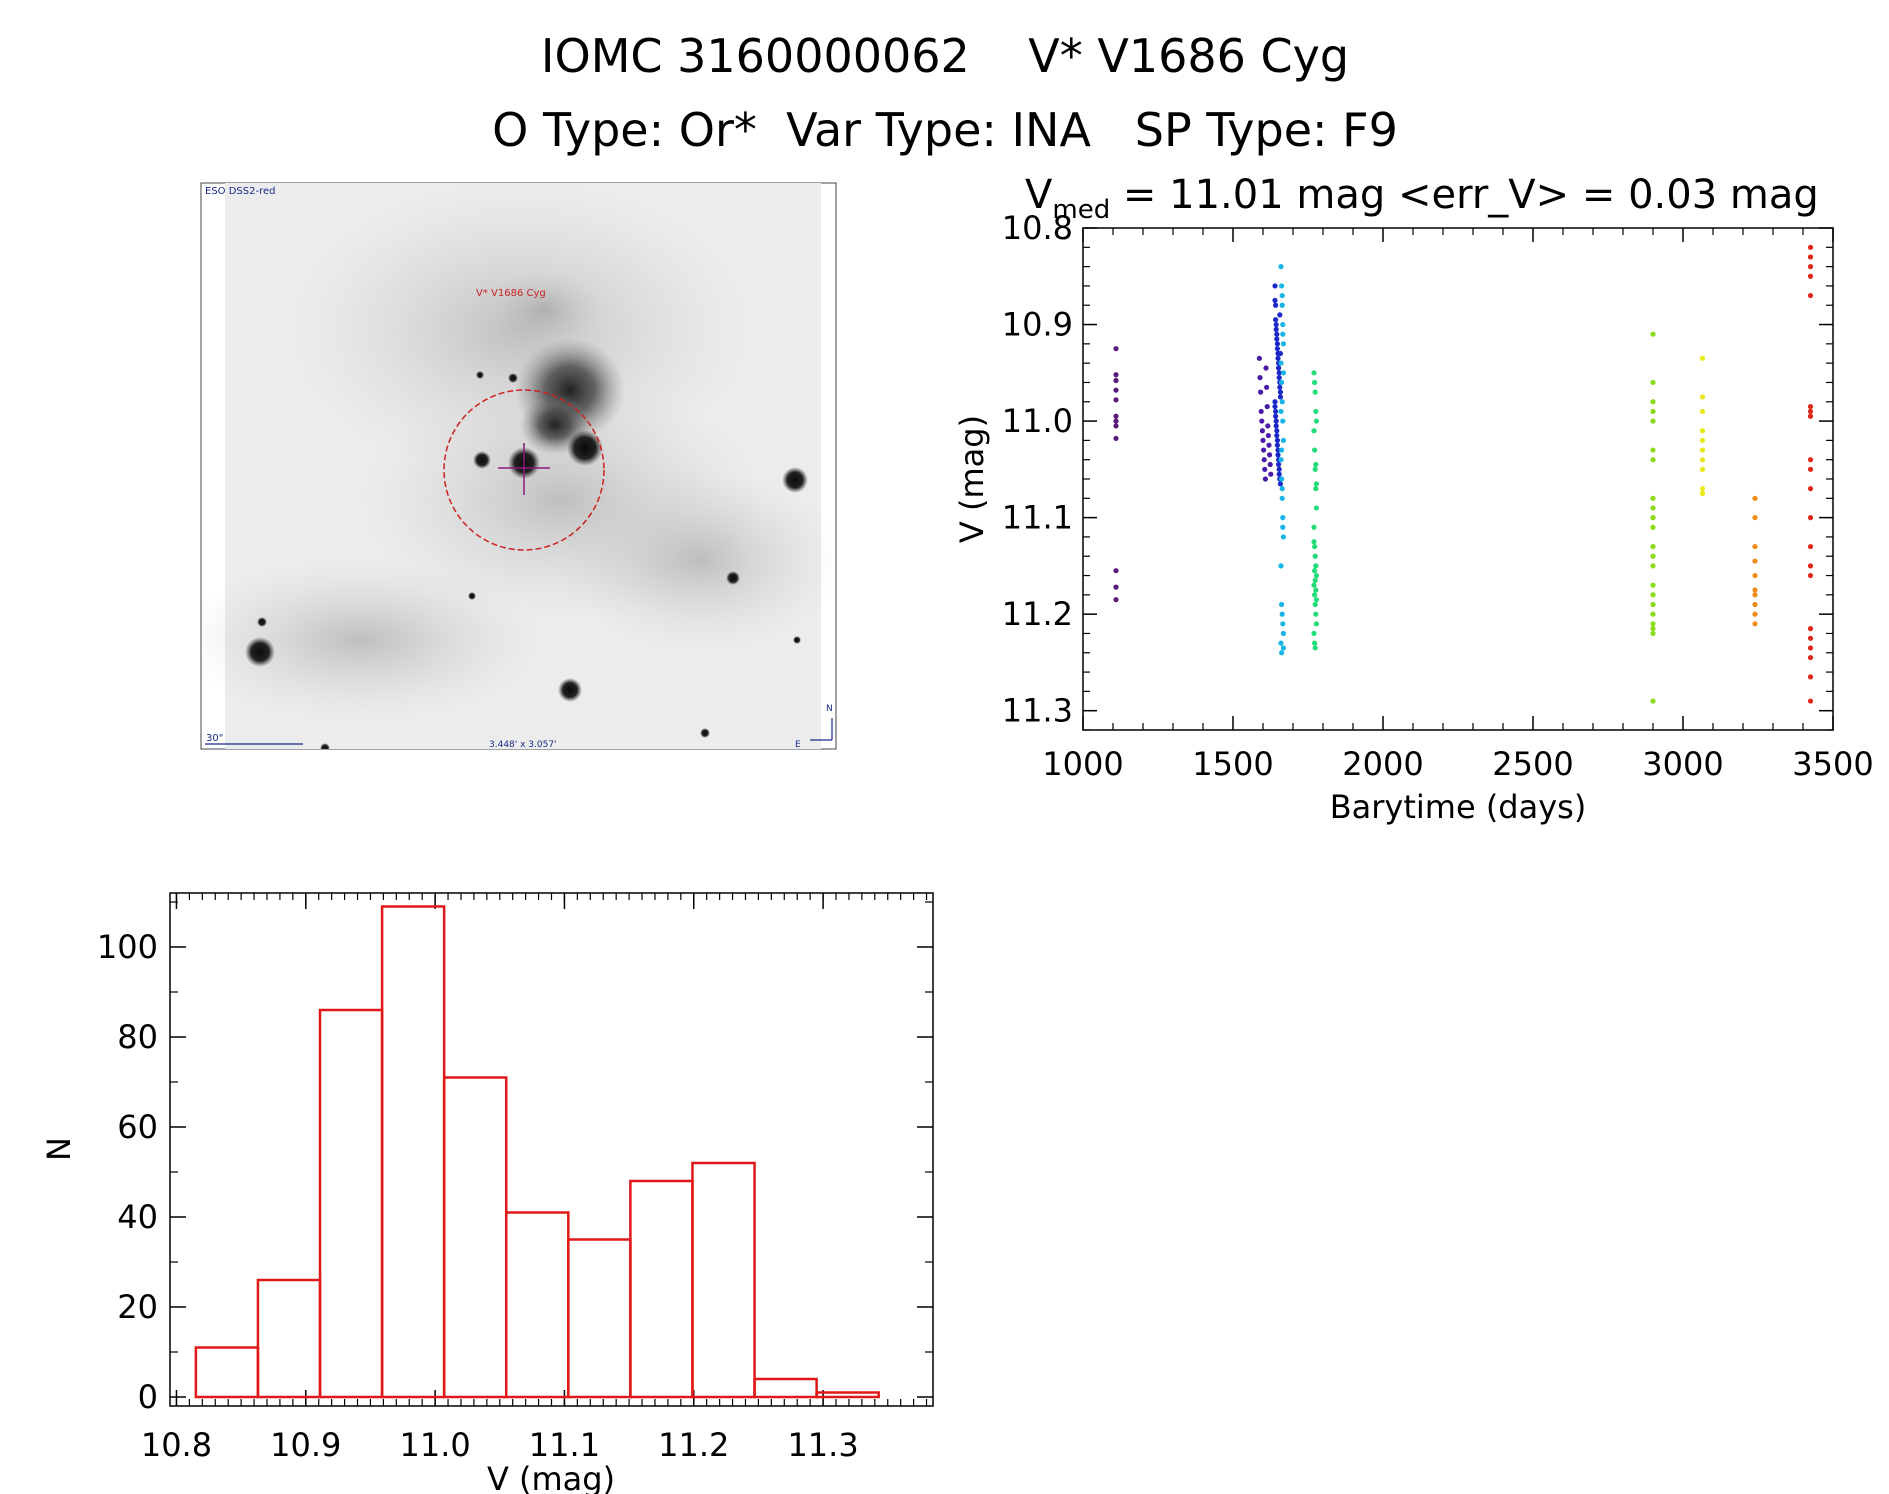 This screenshot has height=1494, width=1889. I want to click on hist-xtick-label: 11.0, so click(434, 1445).